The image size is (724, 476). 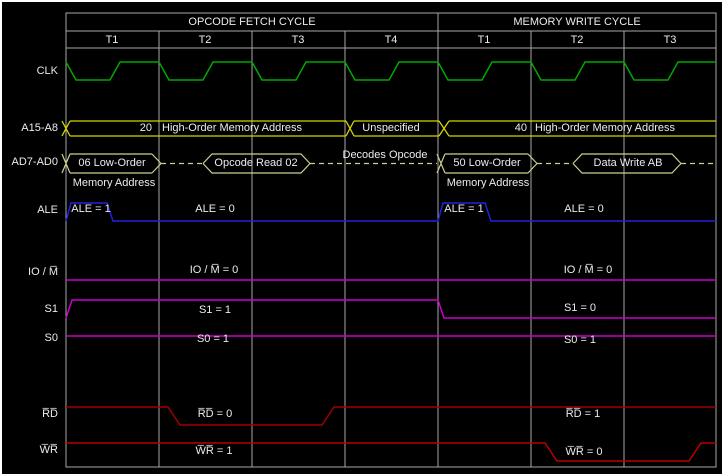 What do you see at coordinates (43, 272) in the screenshot?
I see `io-m-signal-label: IO / M̅` at bounding box center [43, 272].